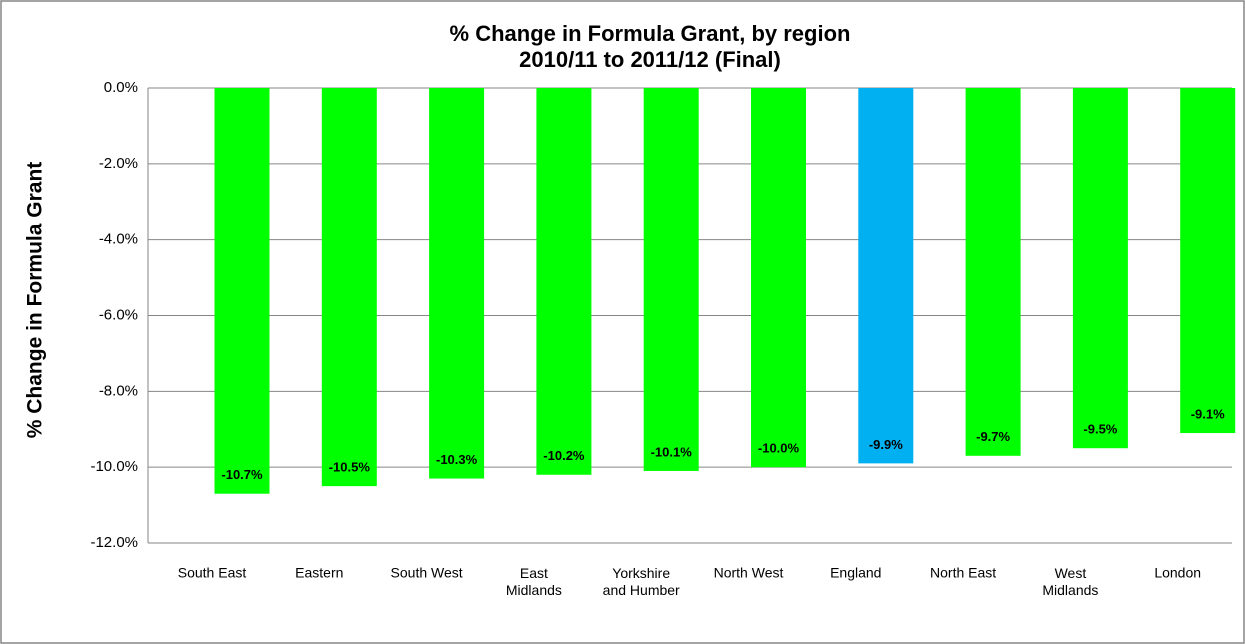  I want to click on data-label: -10.5%, so click(350, 467).